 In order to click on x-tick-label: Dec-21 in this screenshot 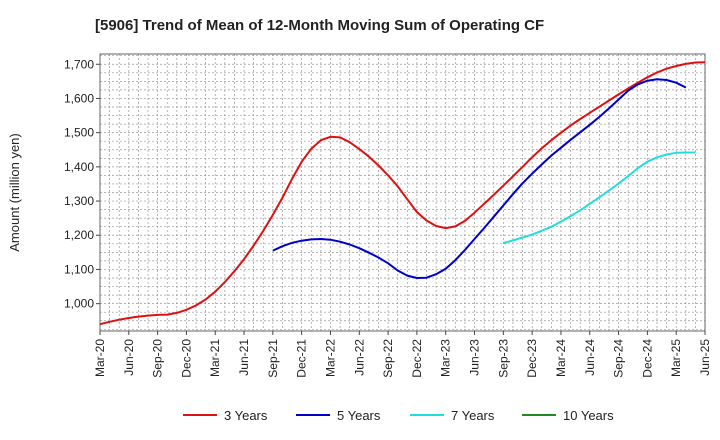, I will do `click(302, 358)`.